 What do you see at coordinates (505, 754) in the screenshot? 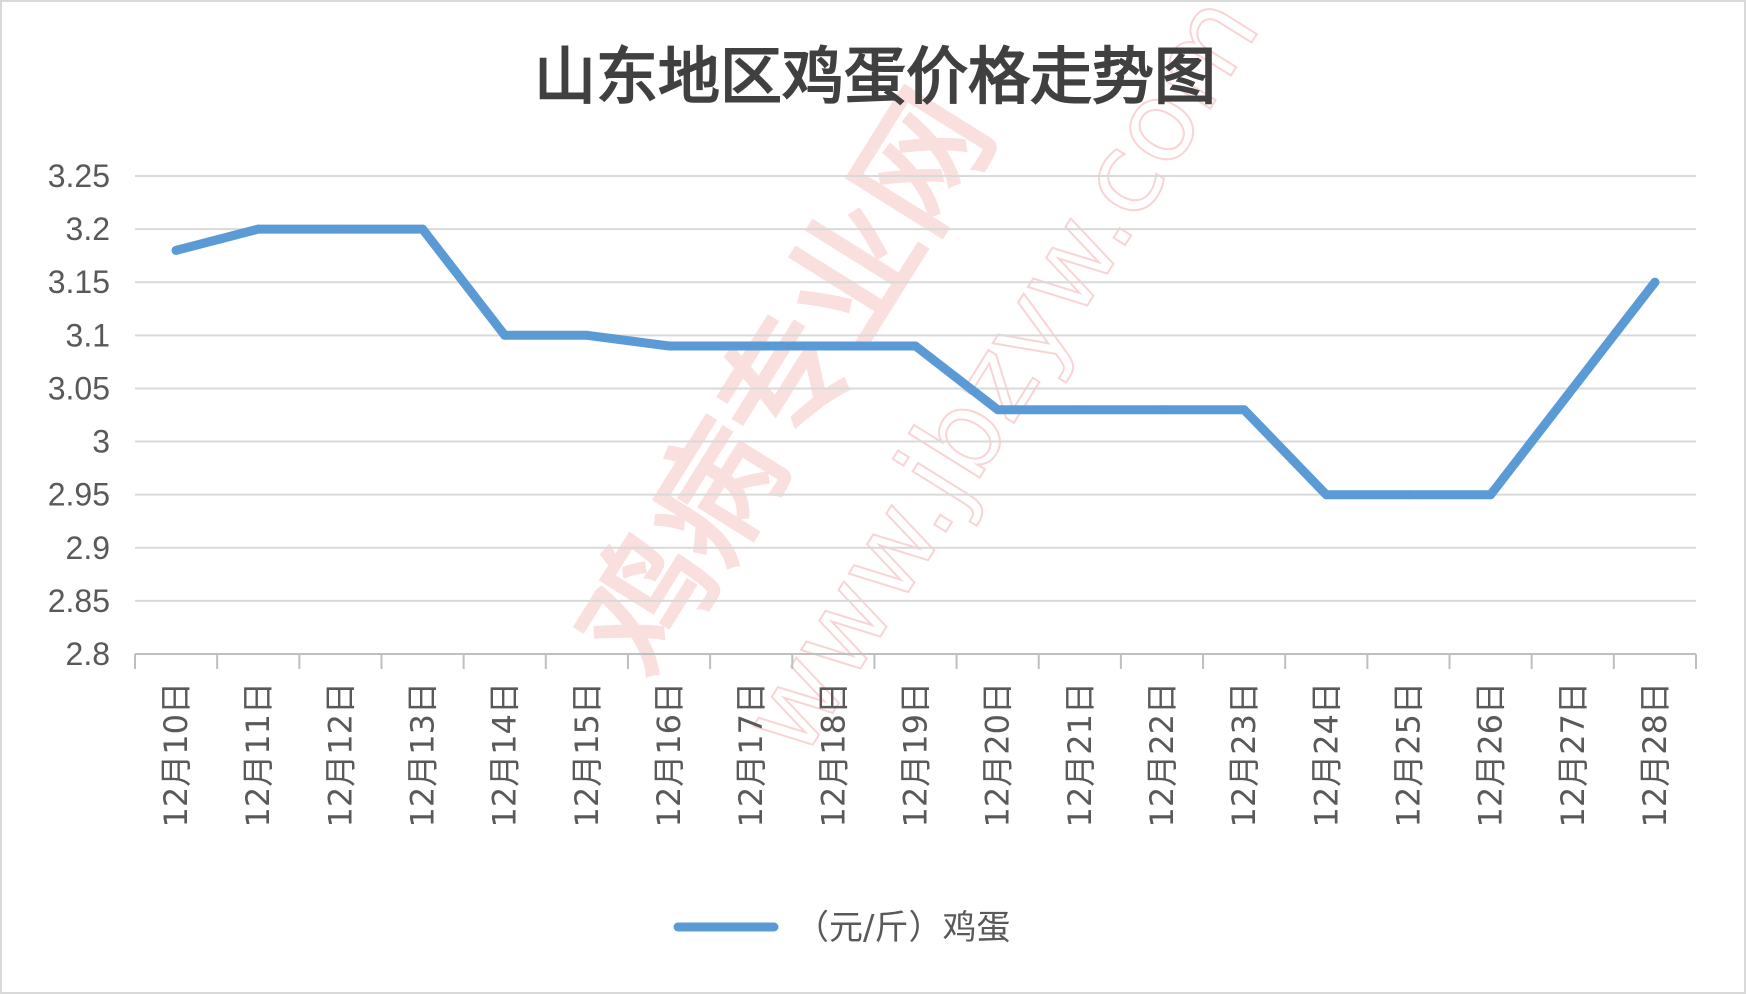
I see `x-tick-label: 12月14日` at bounding box center [505, 754].